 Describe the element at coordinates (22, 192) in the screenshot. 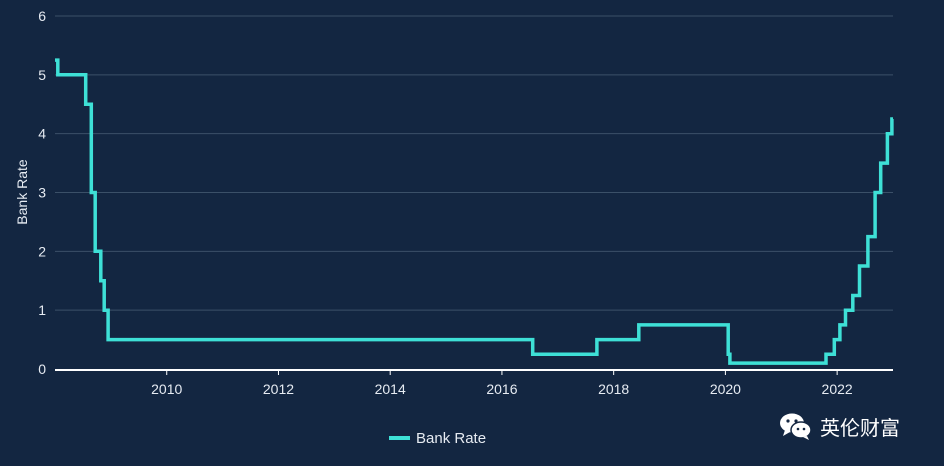

I see `y-axis-title: Bank Rate` at that location.